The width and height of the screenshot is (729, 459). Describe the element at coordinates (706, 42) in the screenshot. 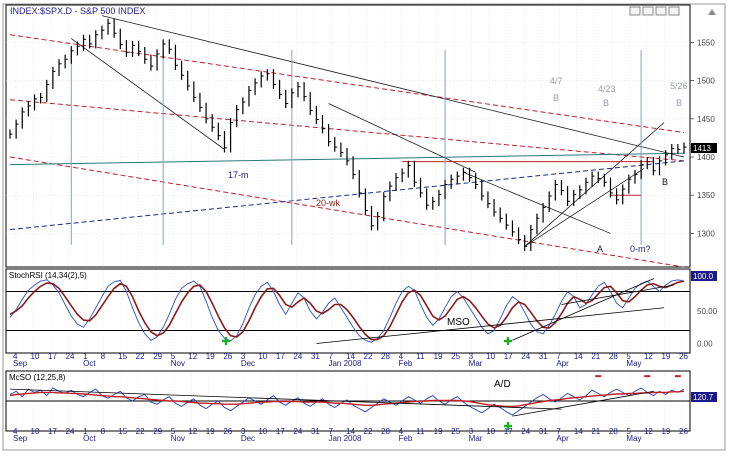

I see `price-tick-label: 1550` at that location.